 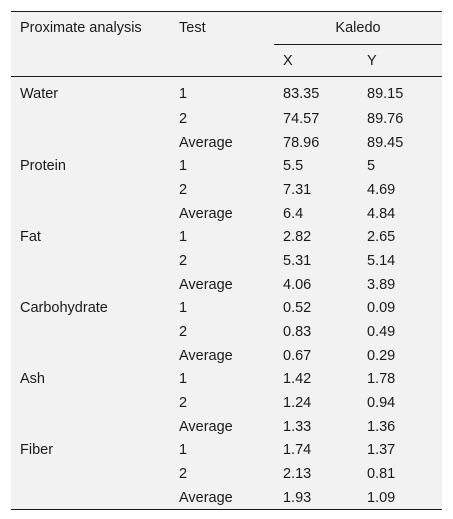 What do you see at coordinates (381, 355) in the screenshot?
I see `y-value-cell: 0.29` at bounding box center [381, 355].